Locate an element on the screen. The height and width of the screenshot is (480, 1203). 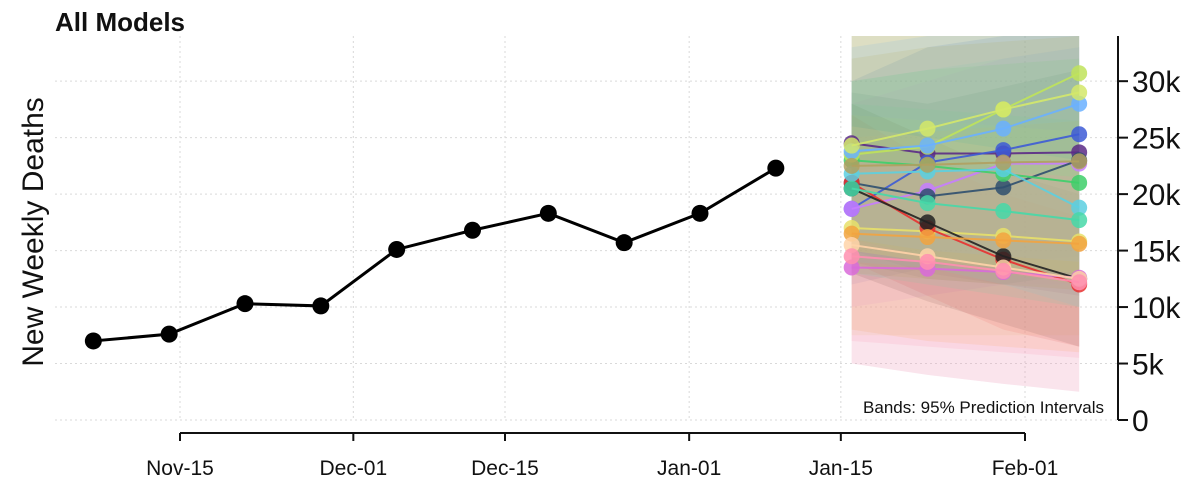
y-tick-label: 15k is located at coordinates (1156, 252).